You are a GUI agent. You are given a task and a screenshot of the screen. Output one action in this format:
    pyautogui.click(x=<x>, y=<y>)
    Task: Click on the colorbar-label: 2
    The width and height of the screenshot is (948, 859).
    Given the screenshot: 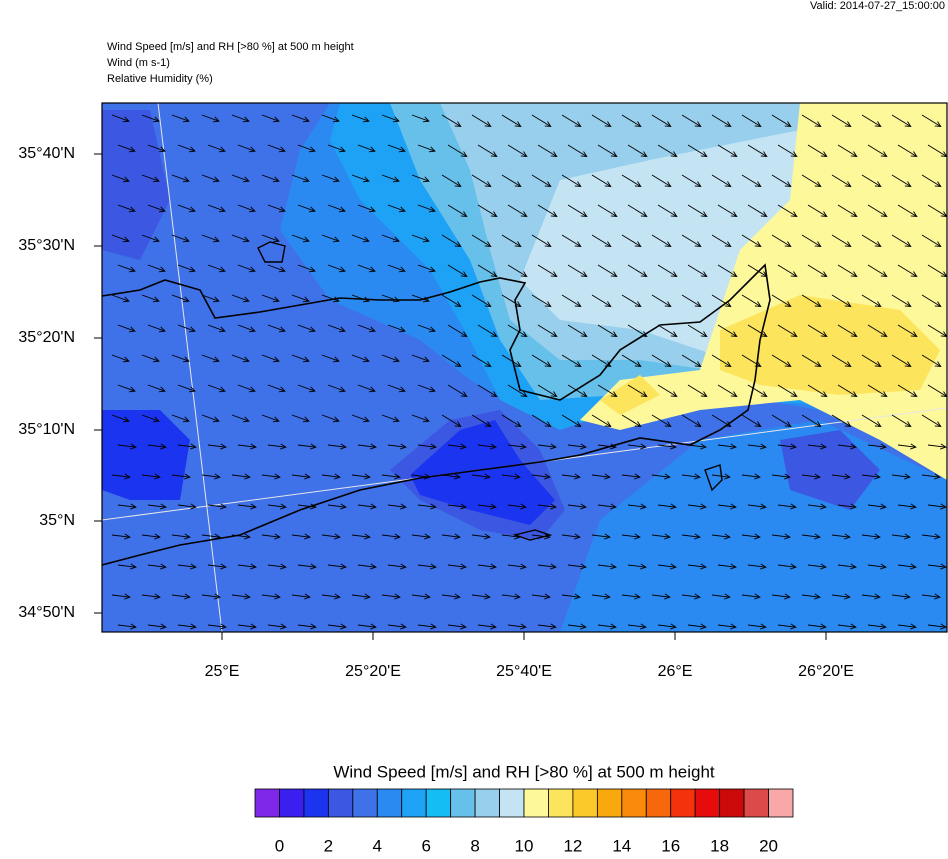 What is the action you would take?
    pyautogui.click(x=328, y=845)
    